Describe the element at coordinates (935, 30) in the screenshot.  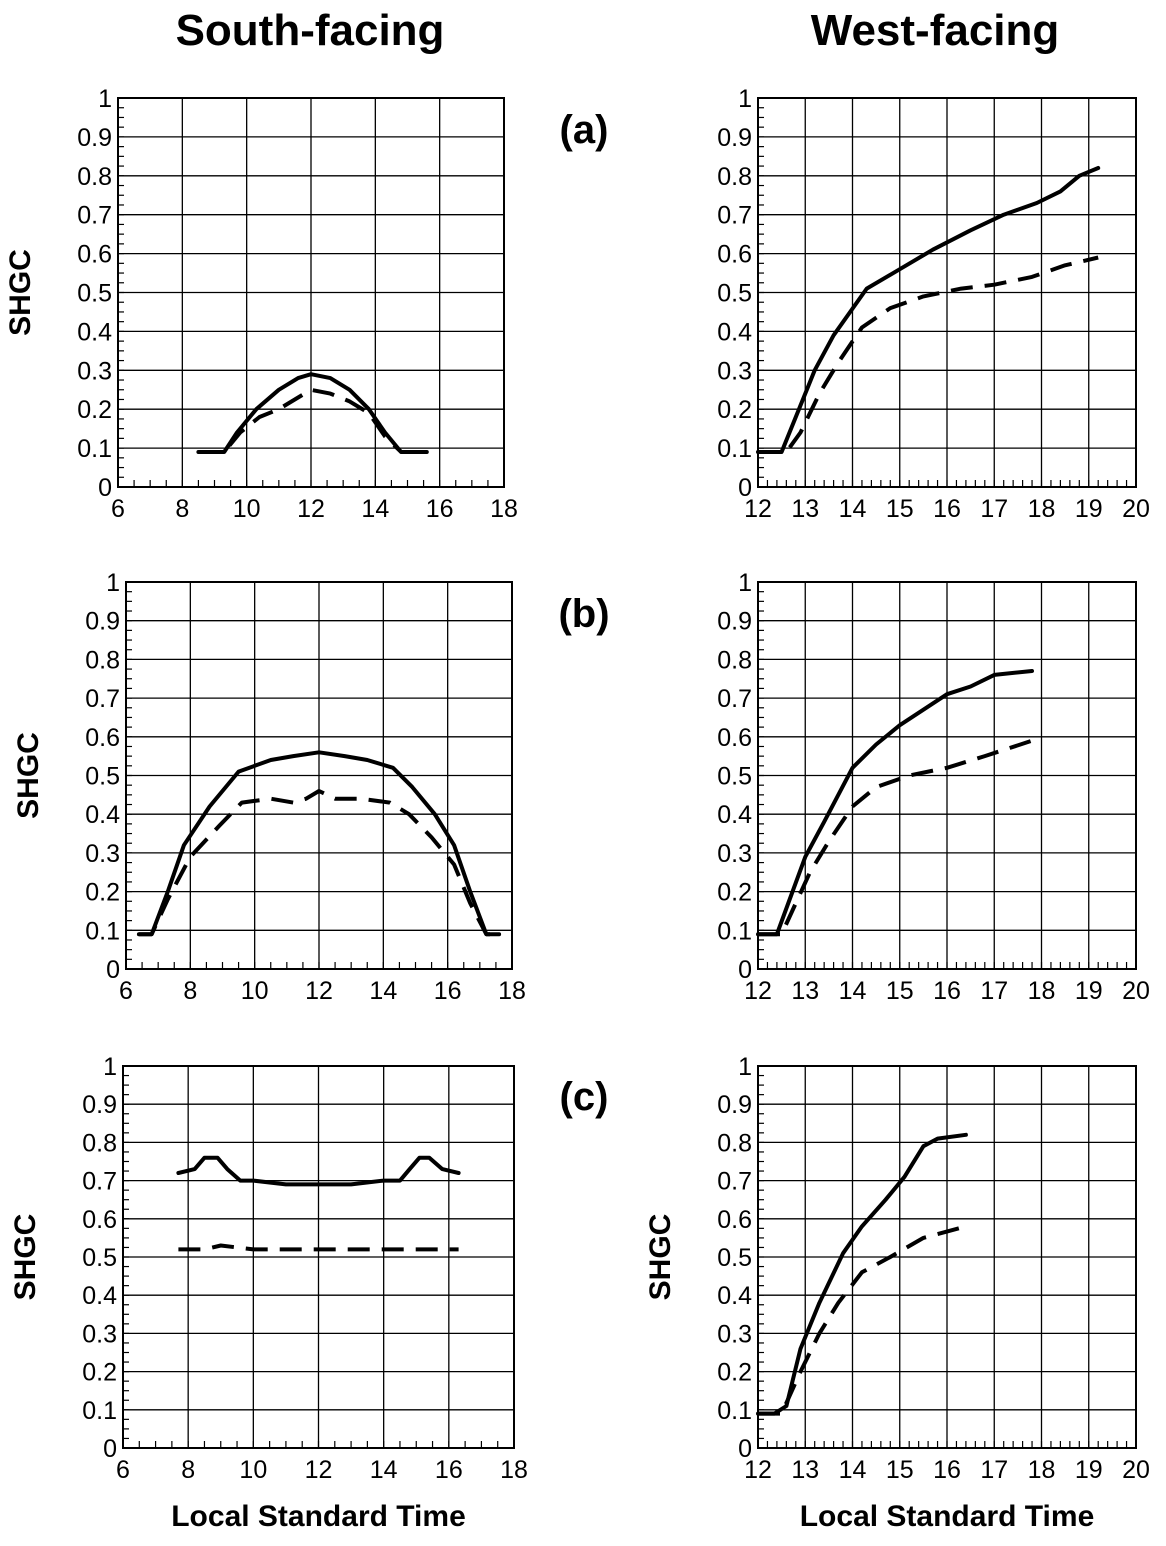
I see `column-title-west: West-facing` at that location.